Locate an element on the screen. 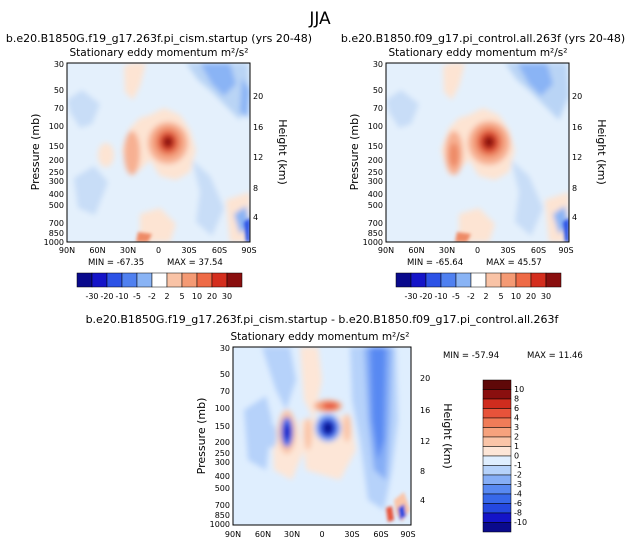 This screenshot has width=638, height=544. ytick-right: 20 is located at coordinates (577, 96).